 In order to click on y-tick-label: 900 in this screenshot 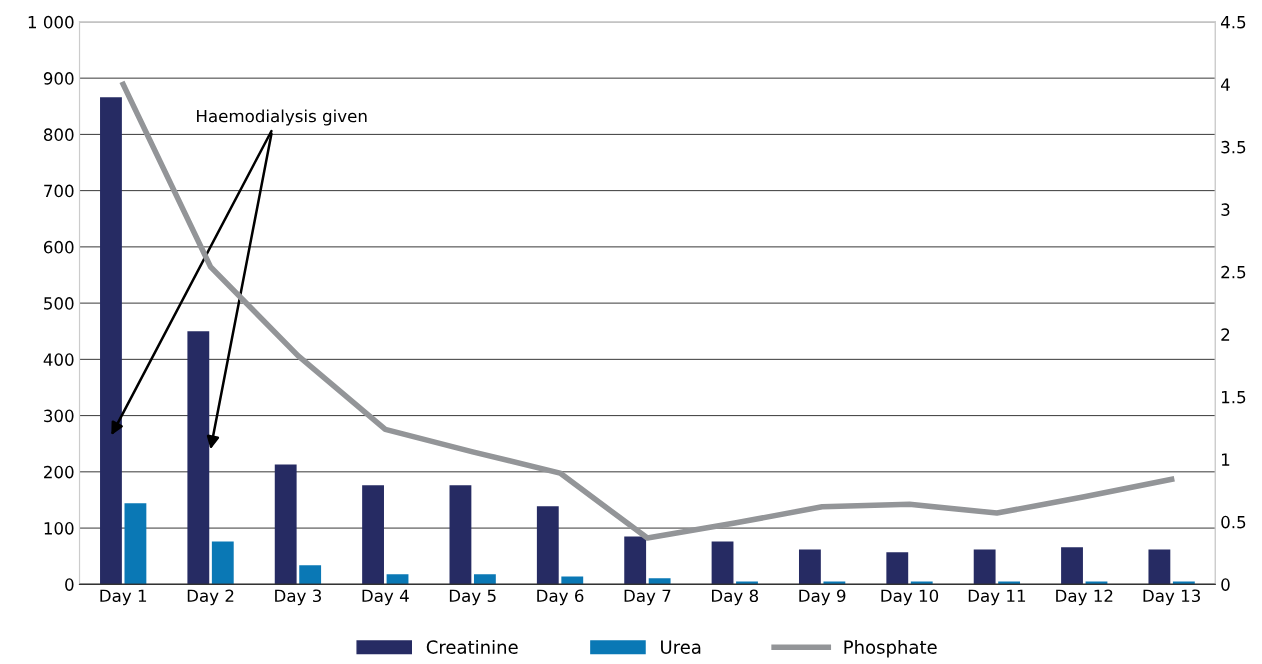, I will do `click(58, 78)`.